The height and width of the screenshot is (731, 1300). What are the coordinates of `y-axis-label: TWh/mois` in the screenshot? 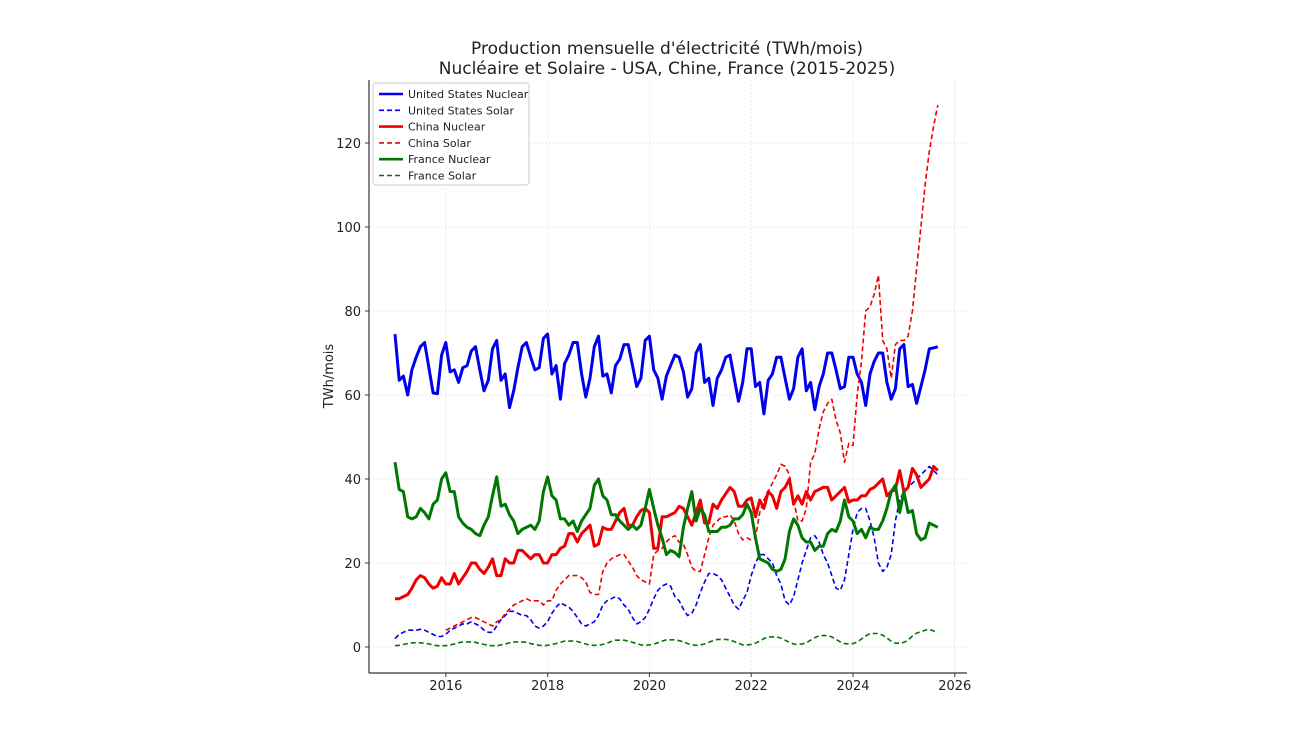 It's located at (329, 377).